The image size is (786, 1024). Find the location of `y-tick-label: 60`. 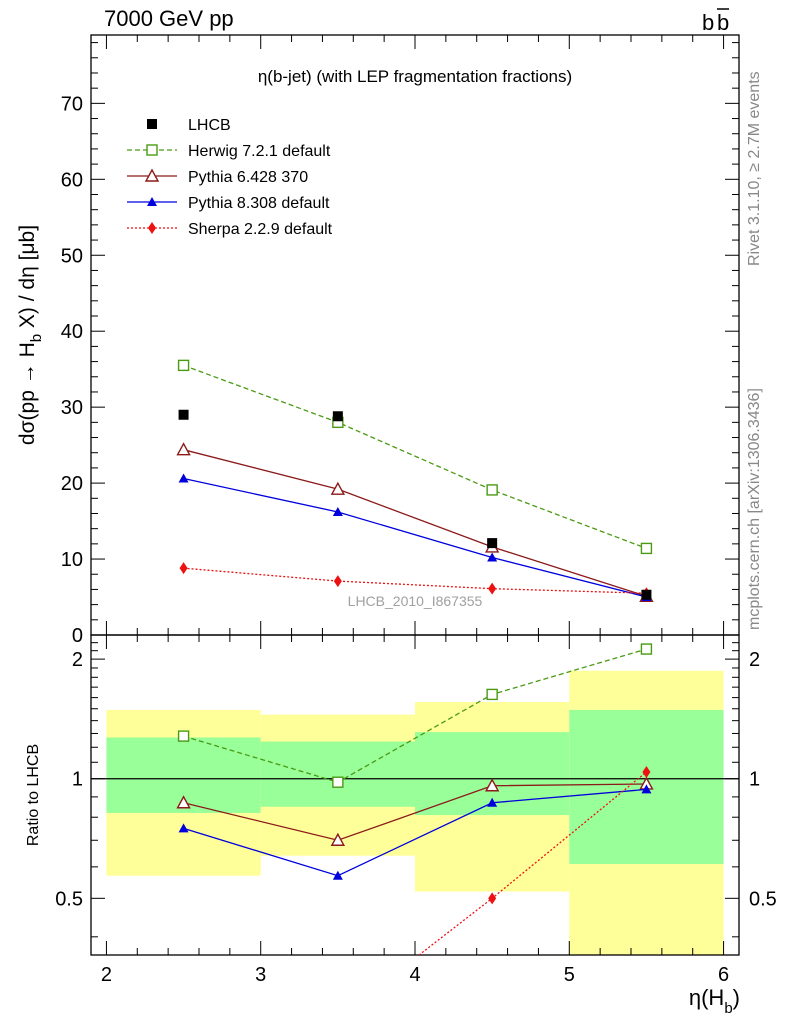

y-tick-label: 60 is located at coordinates (72, 180).